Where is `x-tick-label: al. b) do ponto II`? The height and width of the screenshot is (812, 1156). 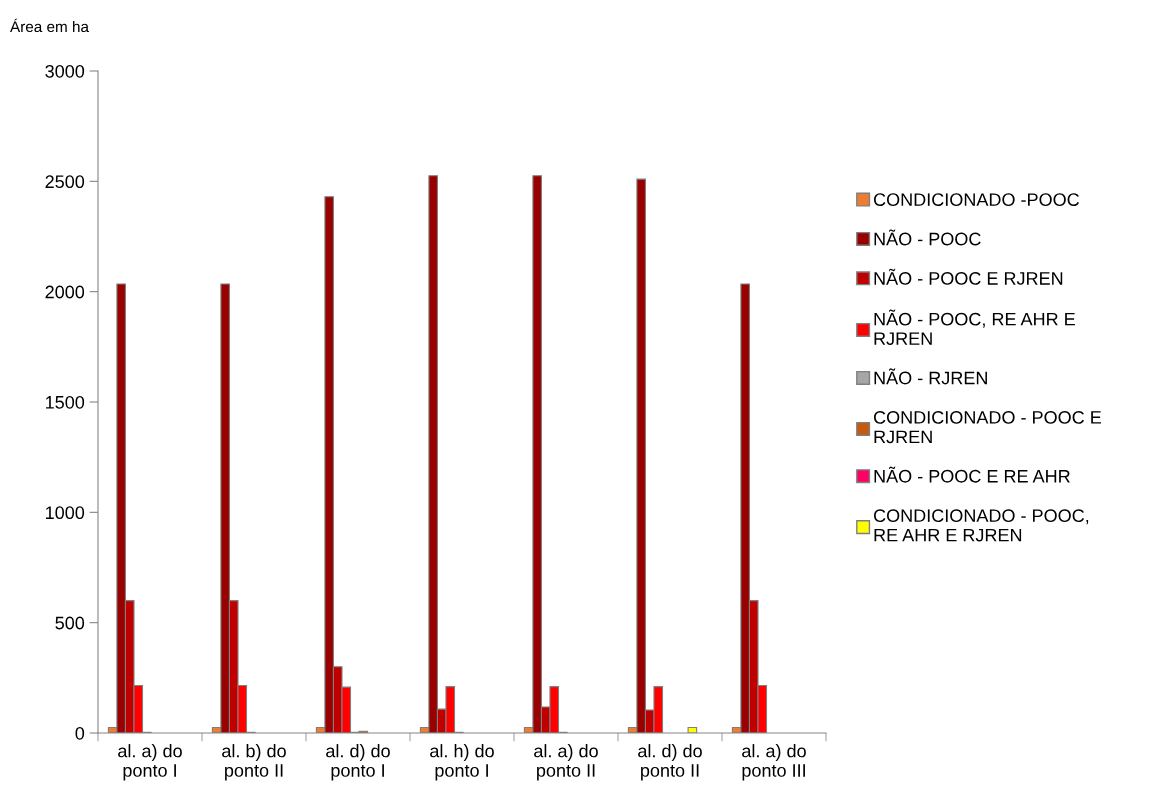
x-tick-label: al. b) do ponto II is located at coordinates (254, 762).